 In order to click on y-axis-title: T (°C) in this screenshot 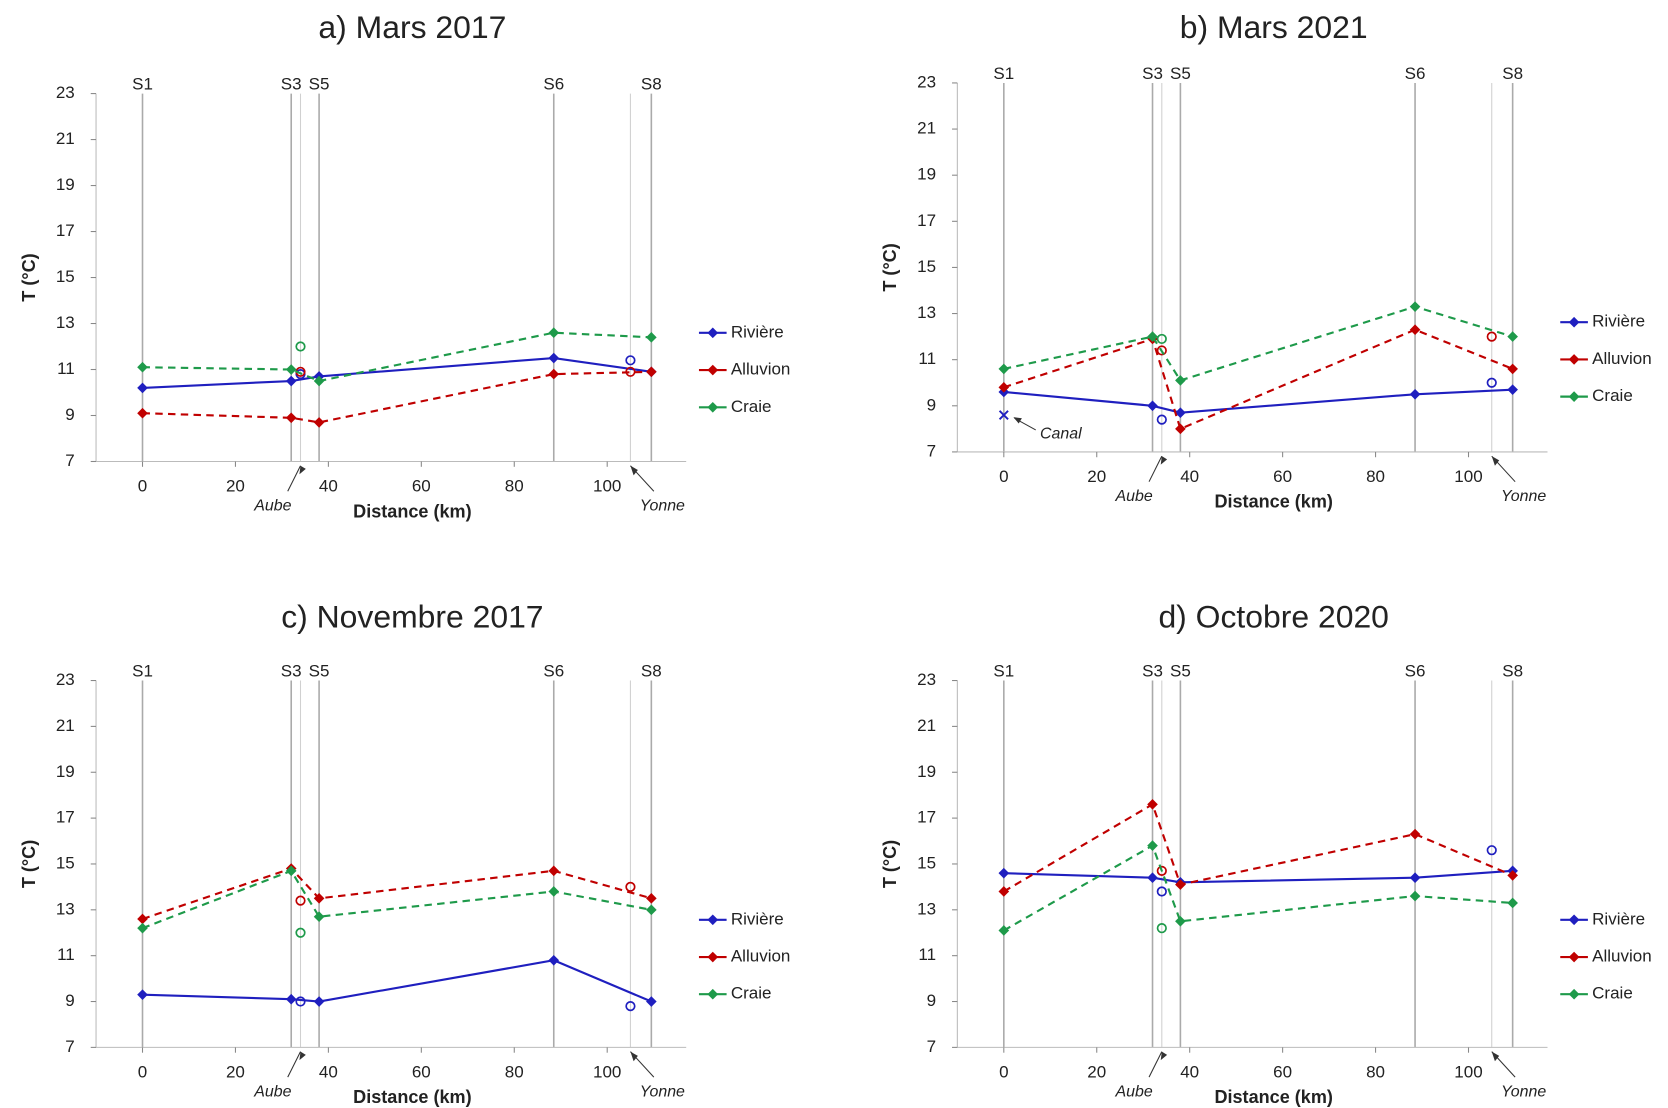, I will do `click(890, 267)`.